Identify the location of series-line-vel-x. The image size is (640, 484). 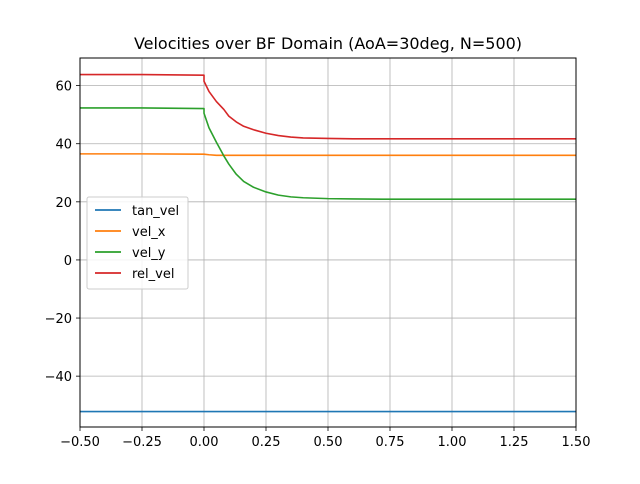
(328, 155).